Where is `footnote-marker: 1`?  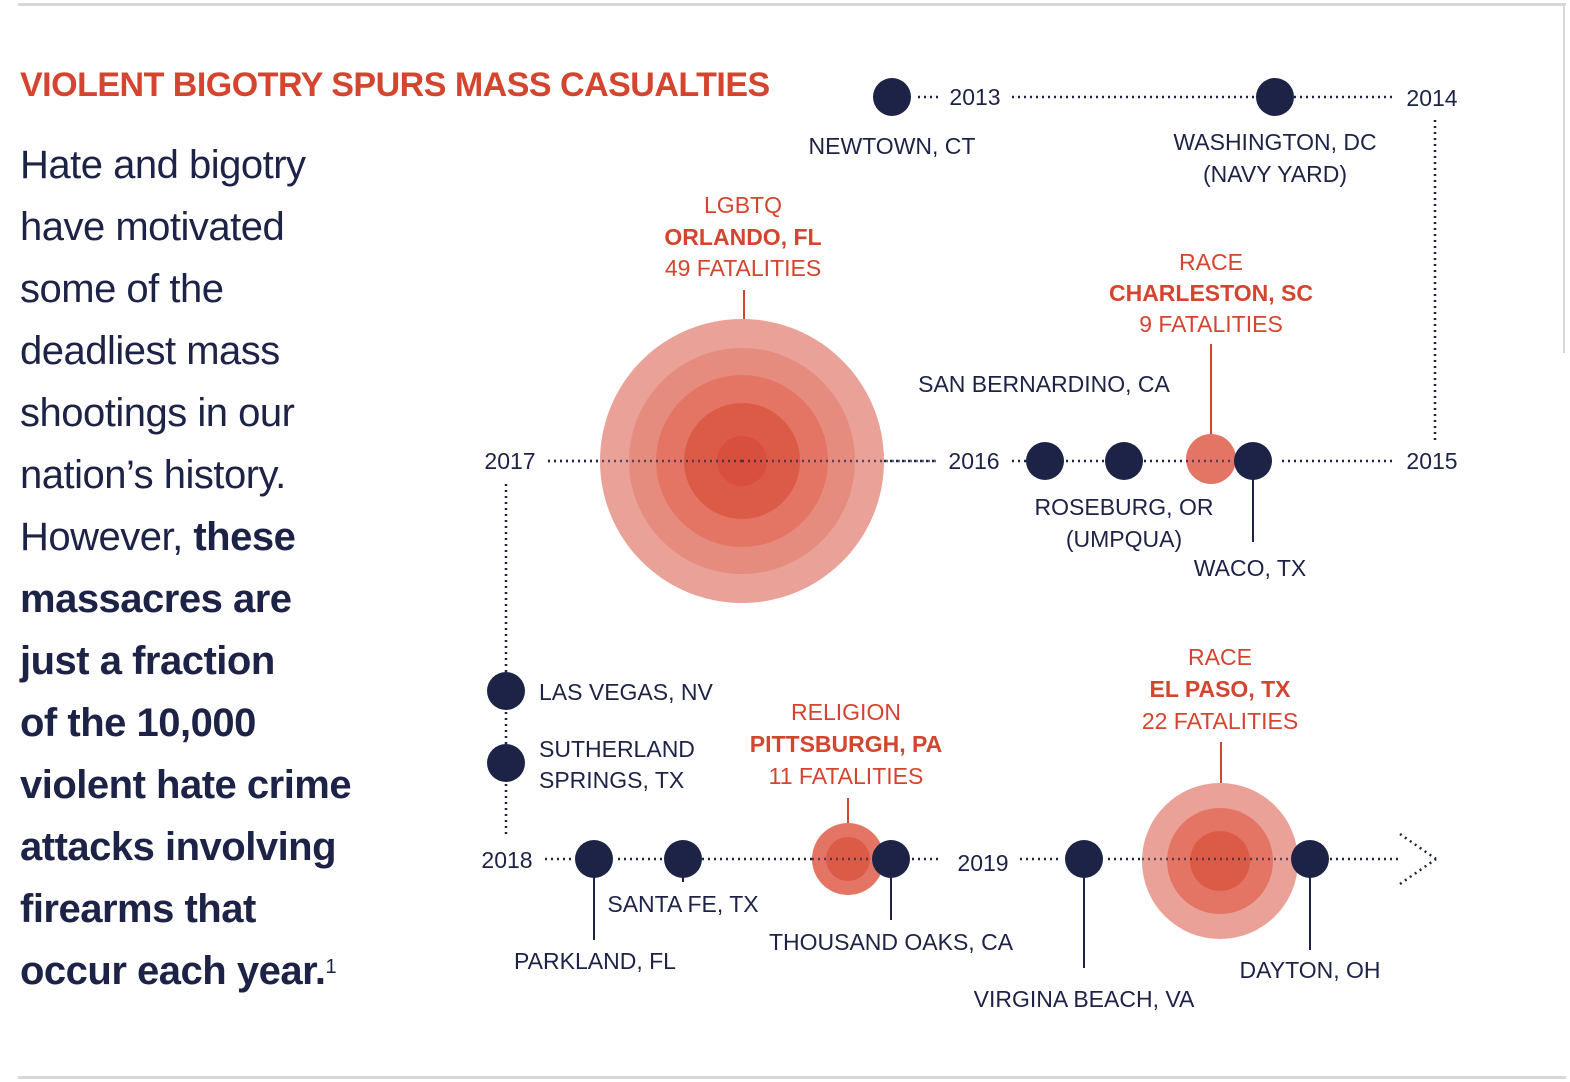 footnote-marker: 1 is located at coordinates (331, 967).